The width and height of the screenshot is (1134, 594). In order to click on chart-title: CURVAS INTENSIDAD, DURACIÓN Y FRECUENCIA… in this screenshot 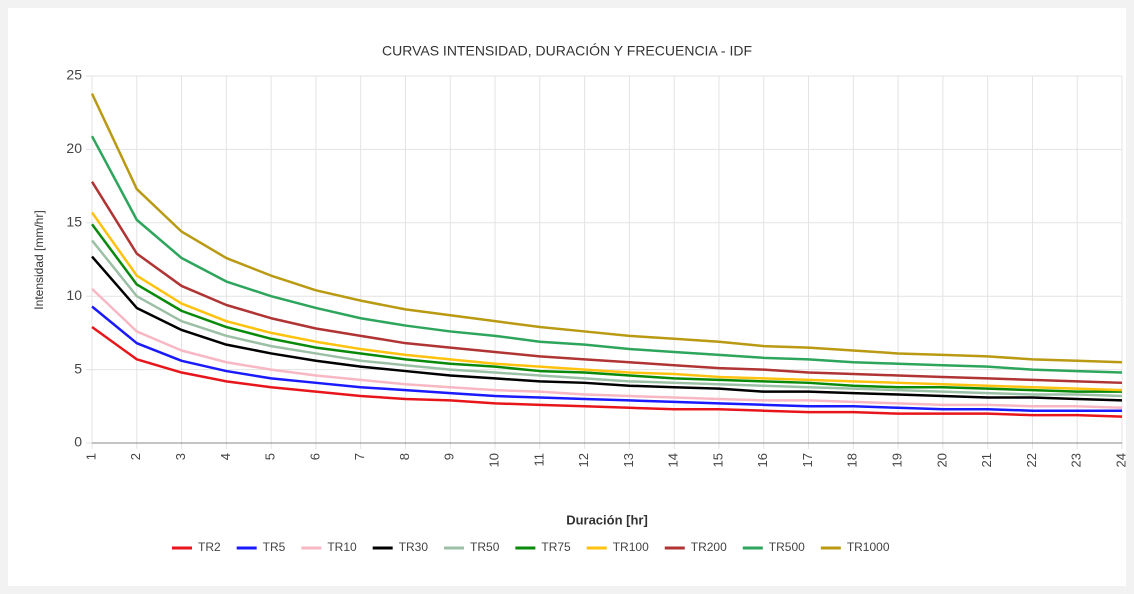, I will do `click(567, 51)`.